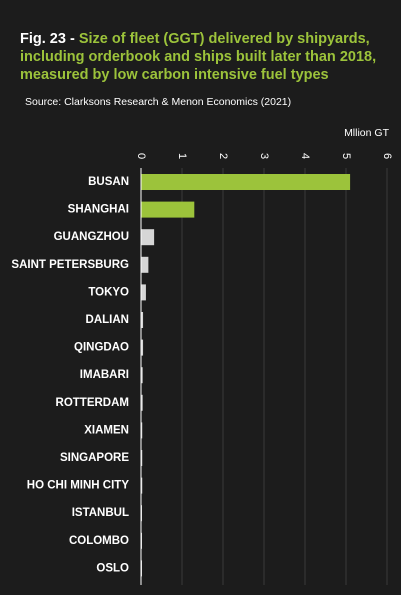  I want to click on category-label: QINGDAO, so click(101, 348).